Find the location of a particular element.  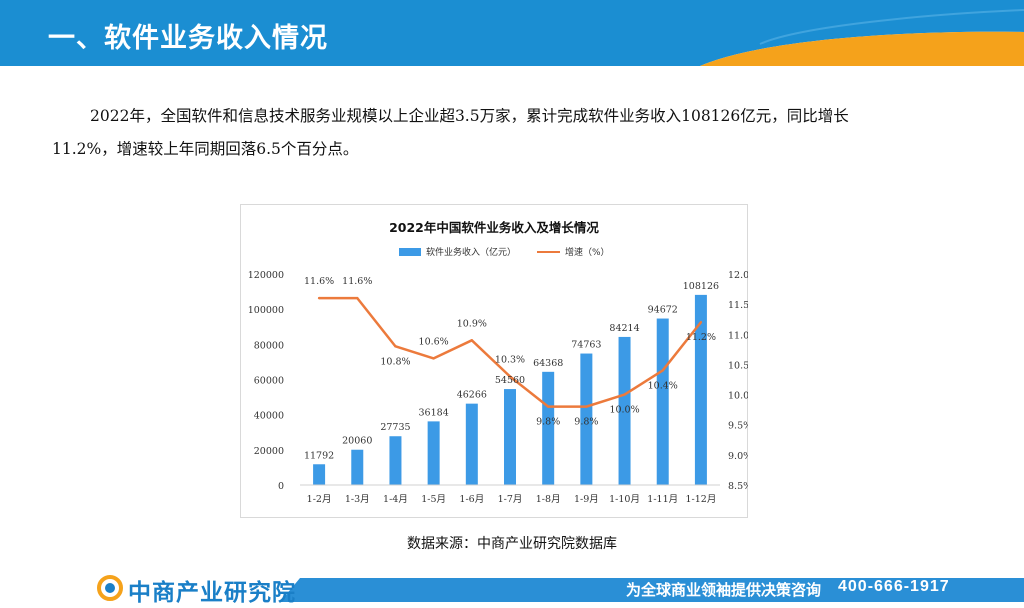

line-value-label: 10.0% is located at coordinates (624, 410).